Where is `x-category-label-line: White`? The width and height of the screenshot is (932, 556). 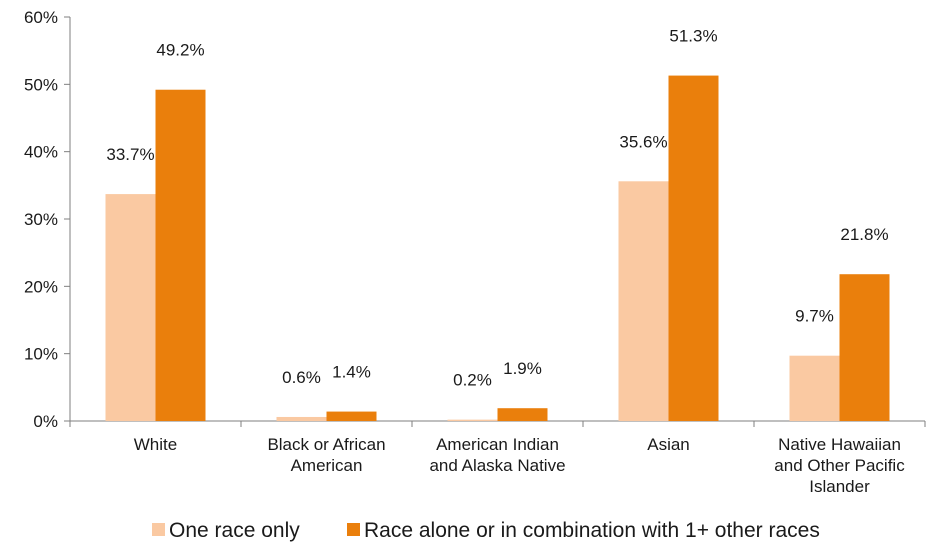 x-category-label-line: White is located at coordinates (155, 444).